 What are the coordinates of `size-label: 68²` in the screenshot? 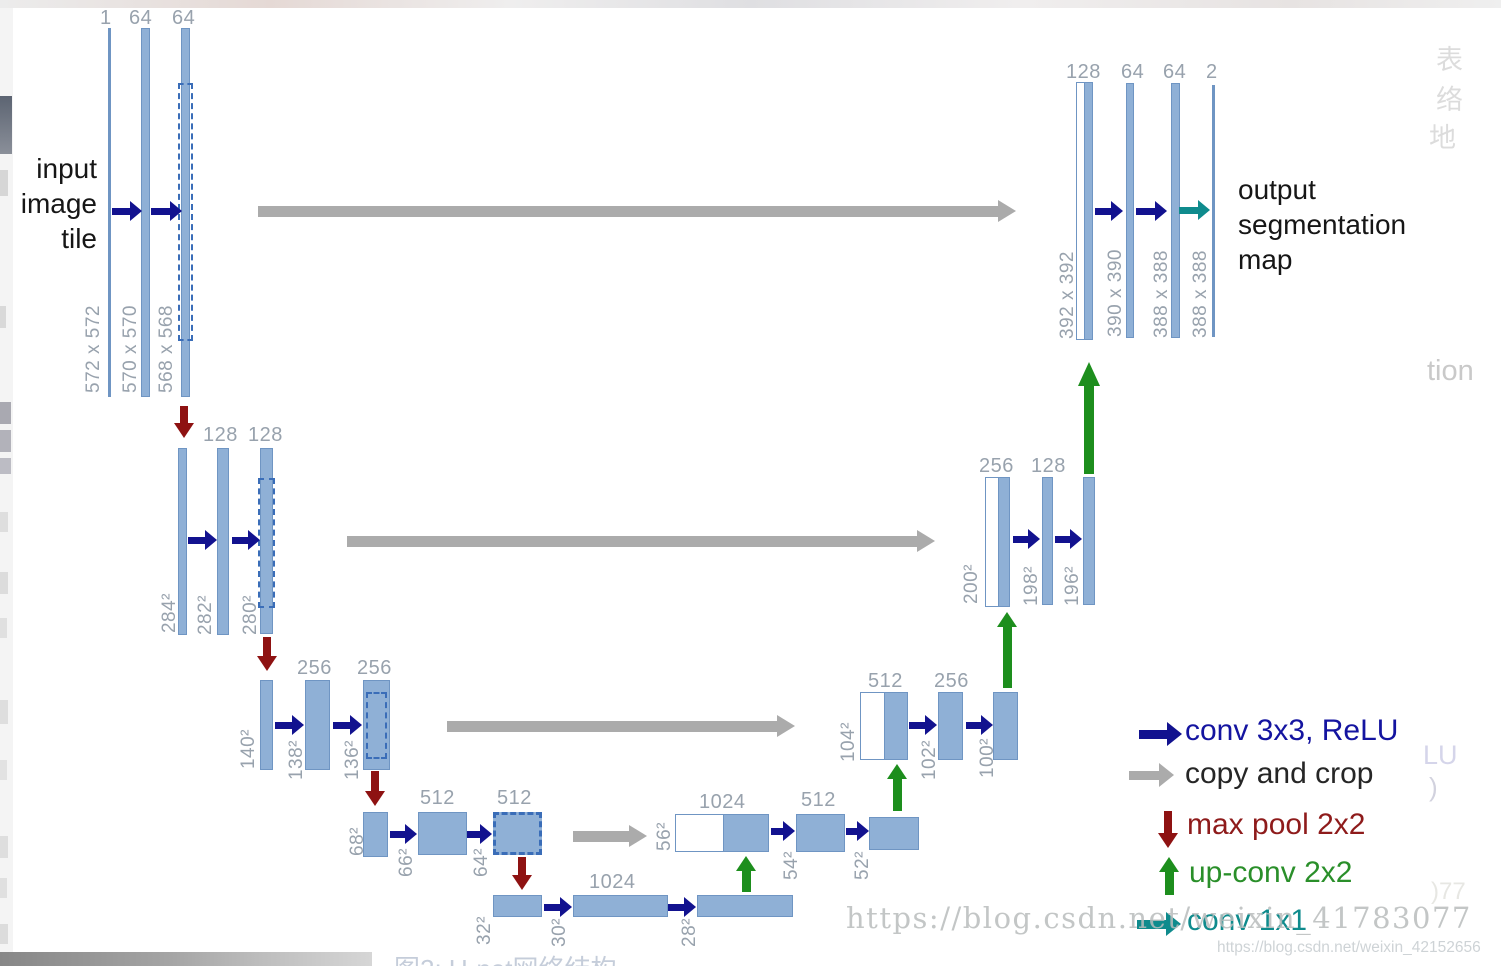 It's located at (357, 841).